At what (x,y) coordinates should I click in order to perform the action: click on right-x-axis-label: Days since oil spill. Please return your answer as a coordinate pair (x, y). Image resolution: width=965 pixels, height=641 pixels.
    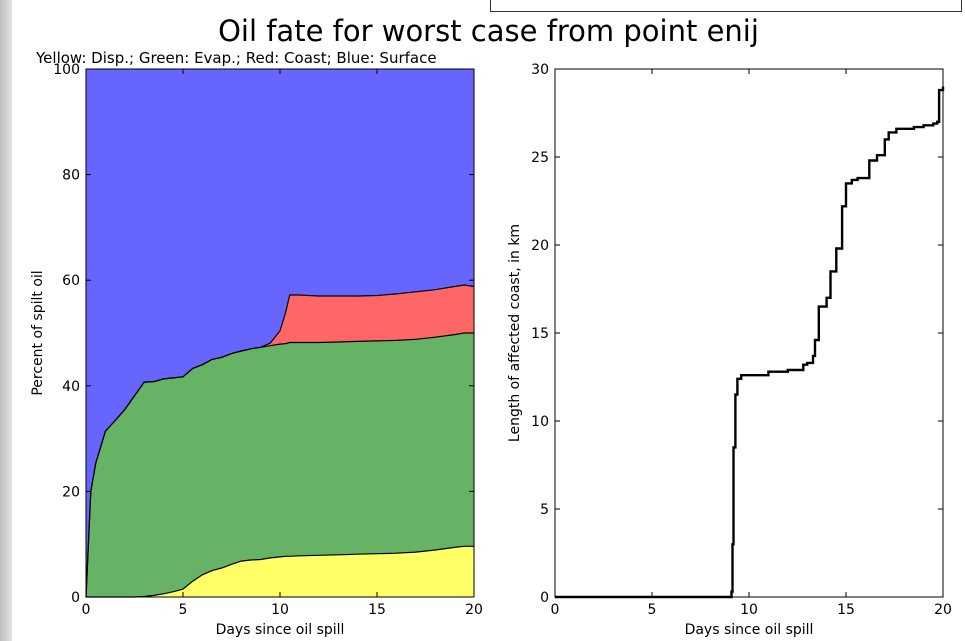
    Looking at the image, I should click on (749, 630).